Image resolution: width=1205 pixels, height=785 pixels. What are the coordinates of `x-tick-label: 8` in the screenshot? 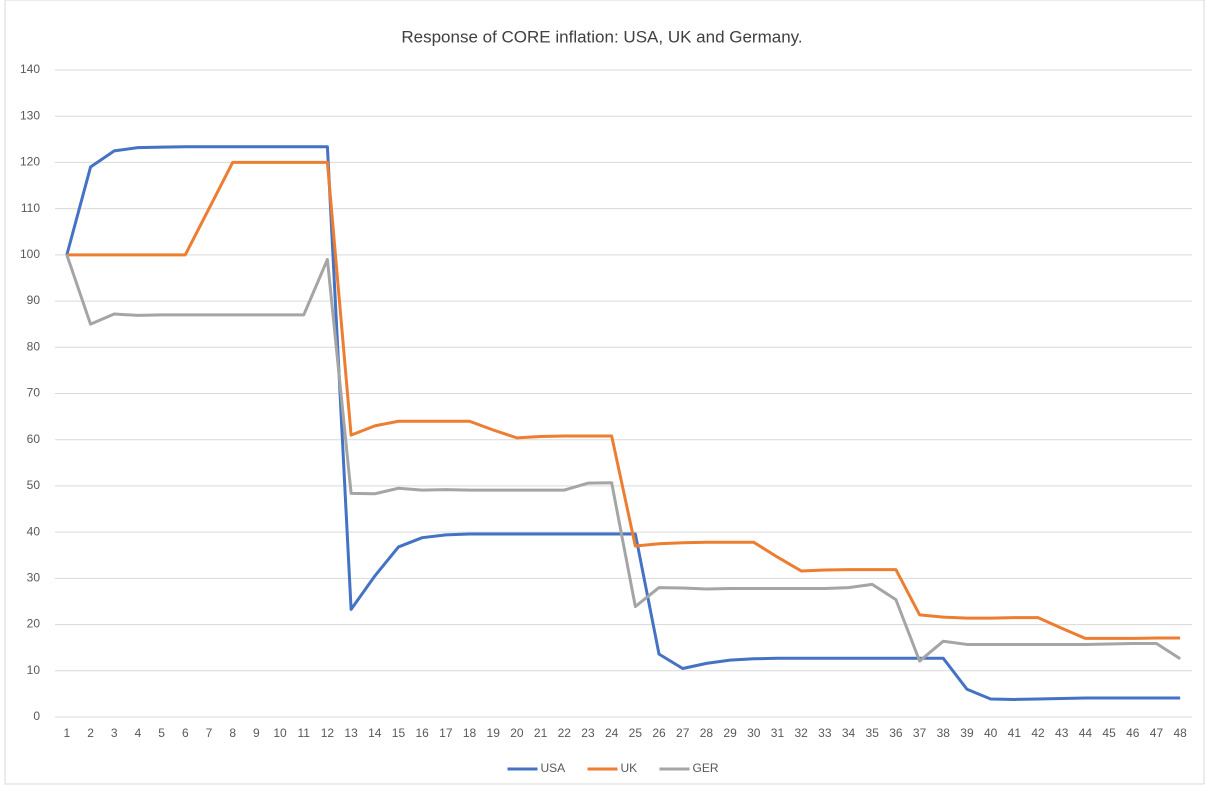 It's located at (232, 733).